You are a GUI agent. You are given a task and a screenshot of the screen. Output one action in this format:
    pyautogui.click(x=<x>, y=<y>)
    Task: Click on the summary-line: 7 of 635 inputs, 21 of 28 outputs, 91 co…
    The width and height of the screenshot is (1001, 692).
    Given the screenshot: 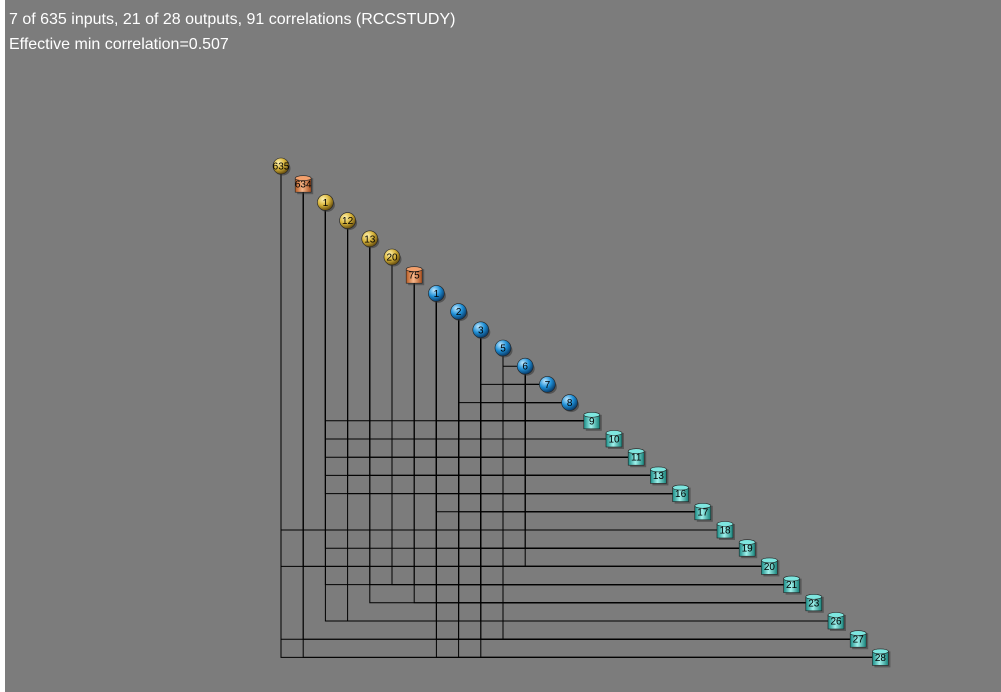 What is the action you would take?
    pyautogui.click(x=232, y=19)
    